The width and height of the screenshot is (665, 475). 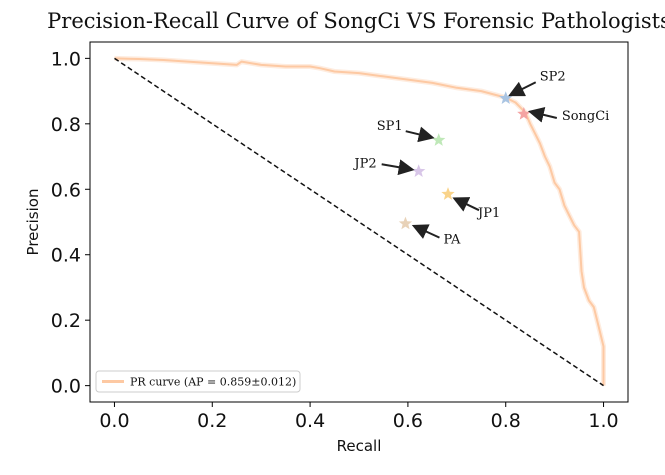 What do you see at coordinates (310, 421) in the screenshot?
I see `x-tick-label: 0.4` at bounding box center [310, 421].